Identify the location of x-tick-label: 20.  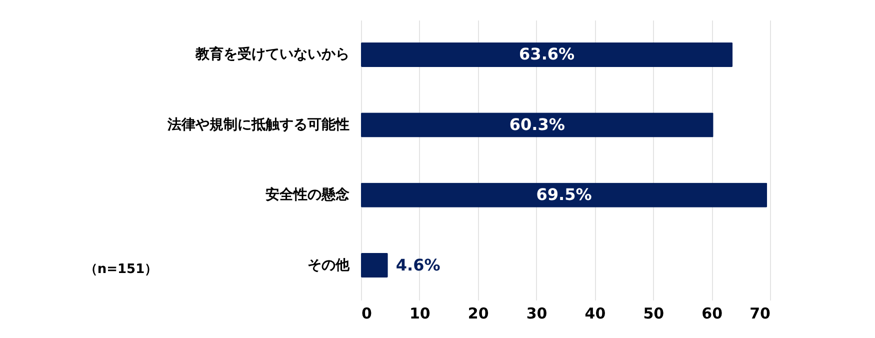
(478, 313).